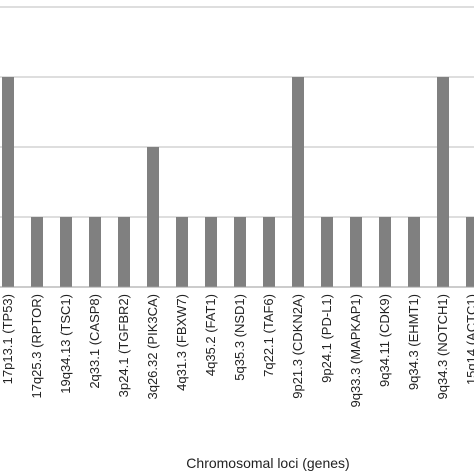 The image size is (474, 474). What do you see at coordinates (268, 335) in the screenshot?
I see `x-tick-label: 7q22.1 (TAF6)` at bounding box center [268, 335].